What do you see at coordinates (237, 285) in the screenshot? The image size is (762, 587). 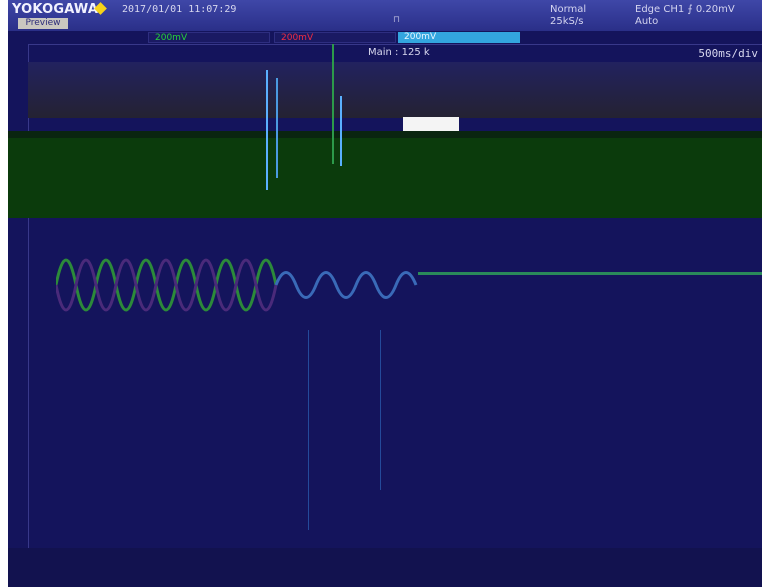 I see `waveform-burst` at bounding box center [237, 285].